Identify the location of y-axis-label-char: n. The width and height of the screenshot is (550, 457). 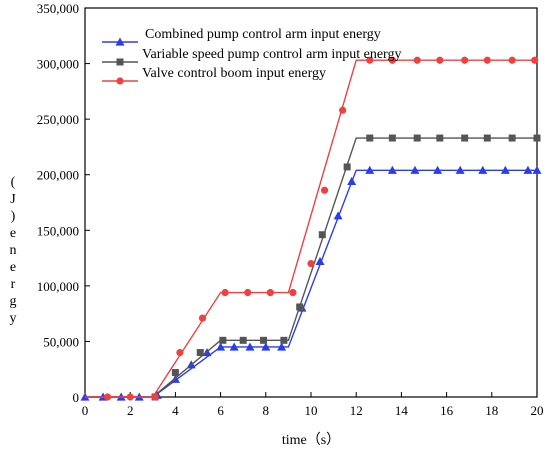
(13, 250).